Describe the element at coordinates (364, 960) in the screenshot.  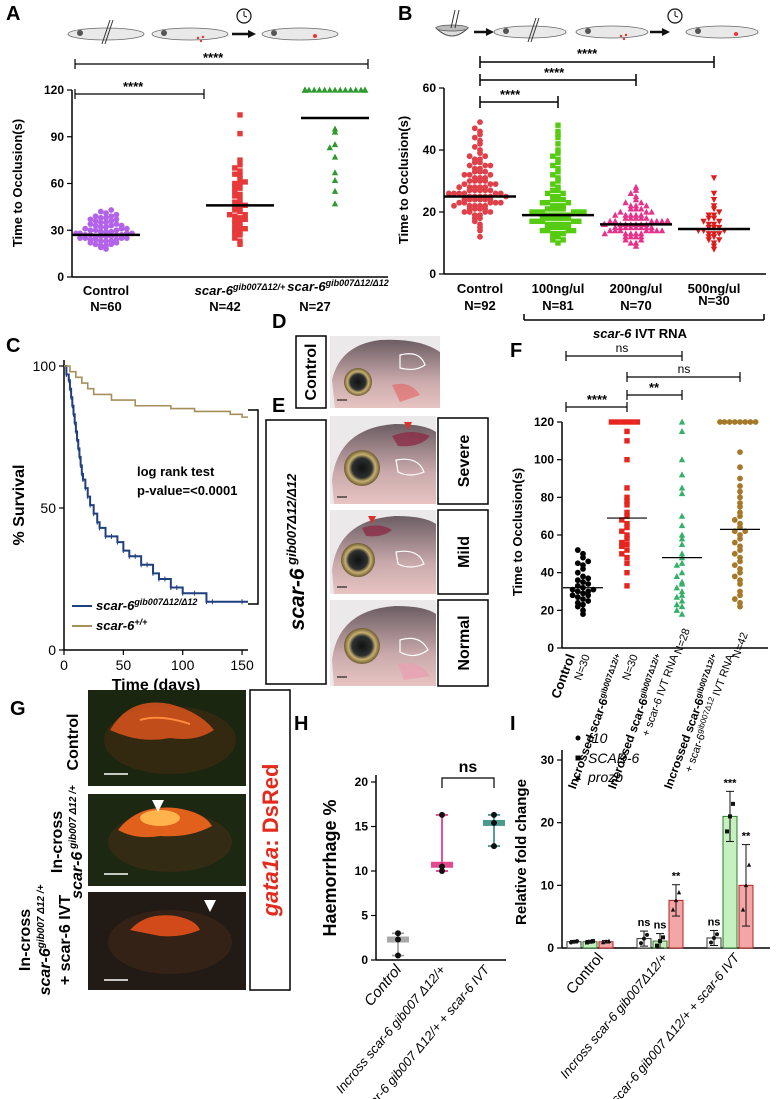
I see `panel-h-ytick-label: 0` at that location.